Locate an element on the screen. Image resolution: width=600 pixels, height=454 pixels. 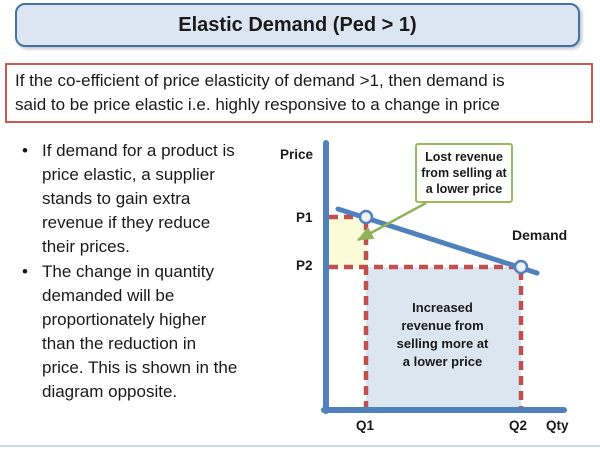
slide-bottom-border is located at coordinates (300, 446).